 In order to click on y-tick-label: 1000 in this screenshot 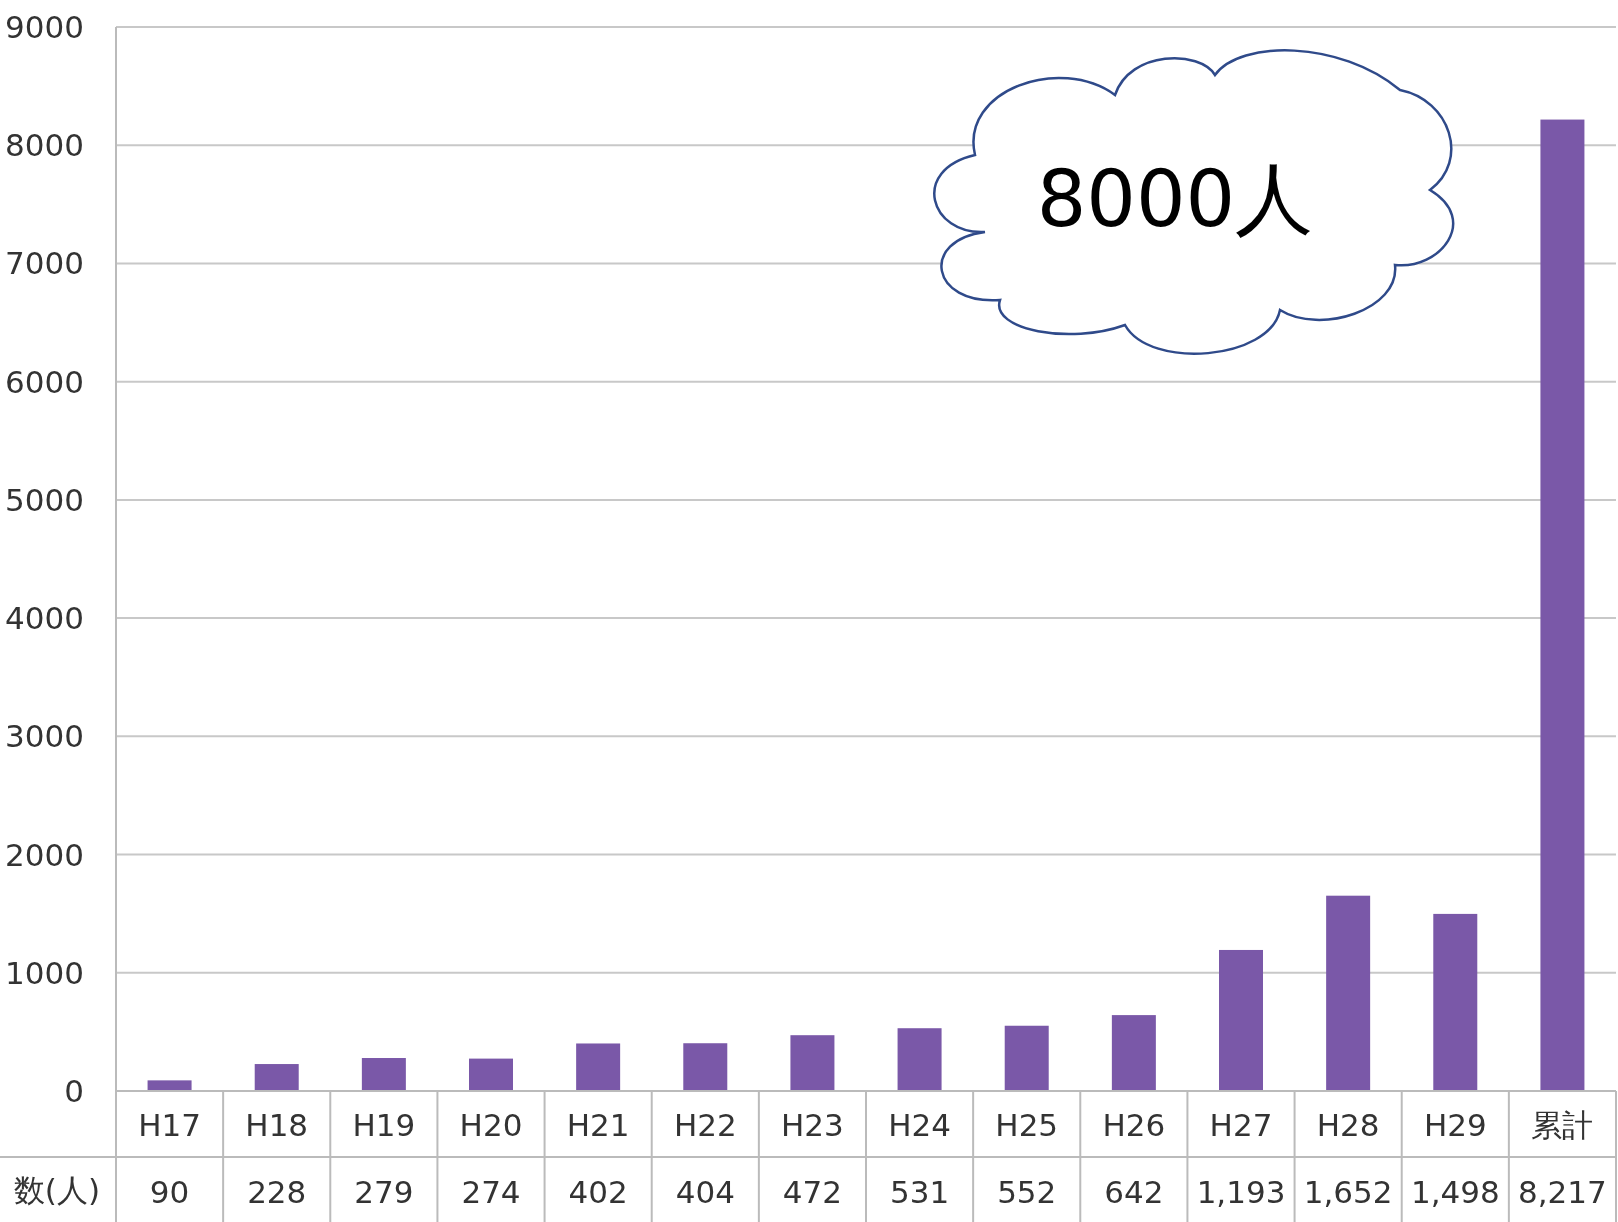, I will do `click(44, 972)`.